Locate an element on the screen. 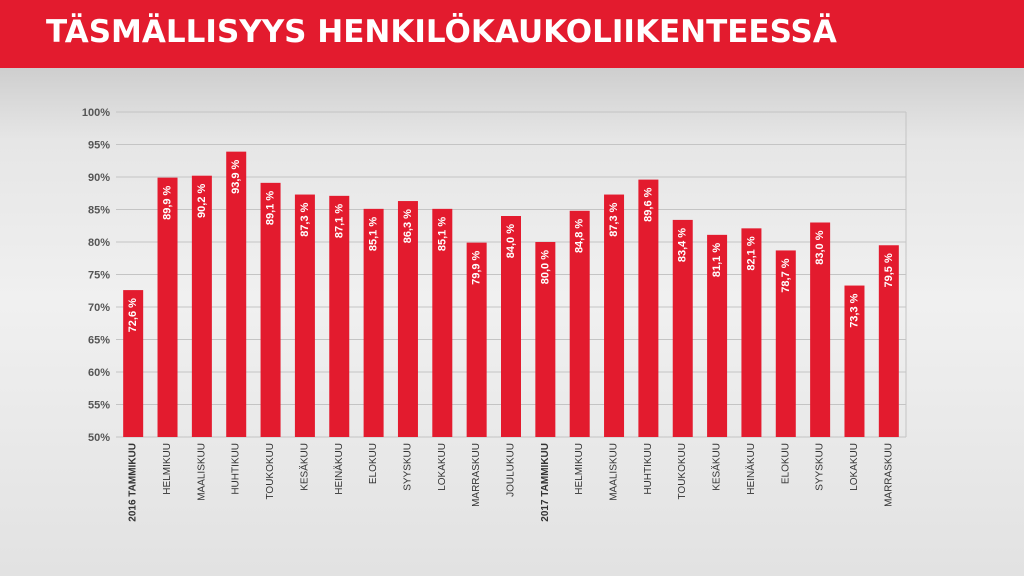 This screenshot has height=576, width=1024. bar-data-label: 86,3 % is located at coordinates (408, 226).